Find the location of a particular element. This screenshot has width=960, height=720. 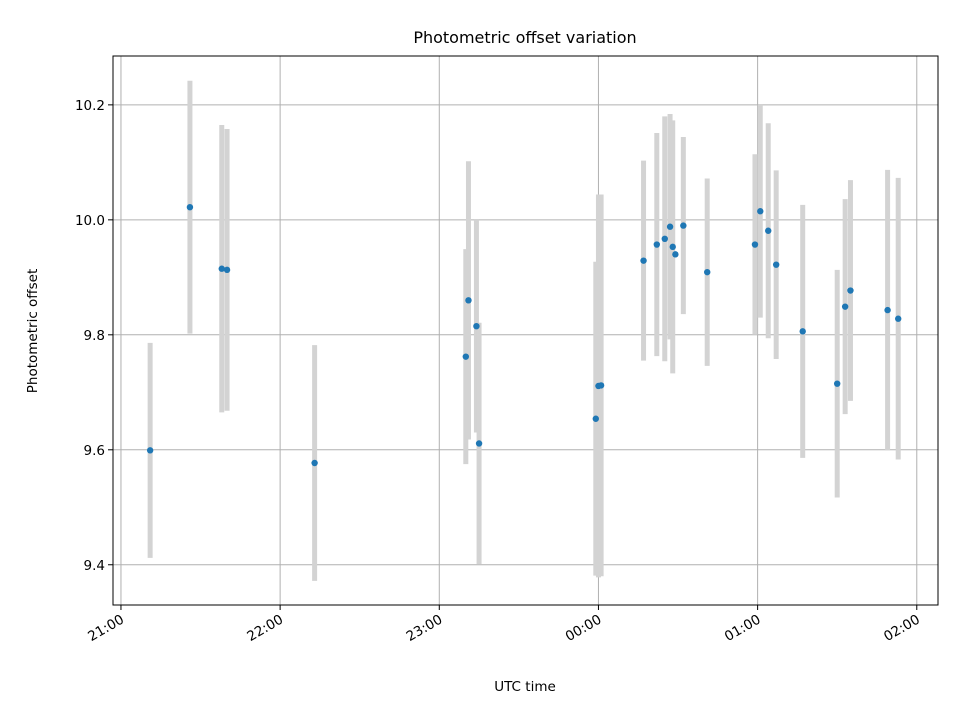

y-tick-label: 9.8 is located at coordinates (94, 336).